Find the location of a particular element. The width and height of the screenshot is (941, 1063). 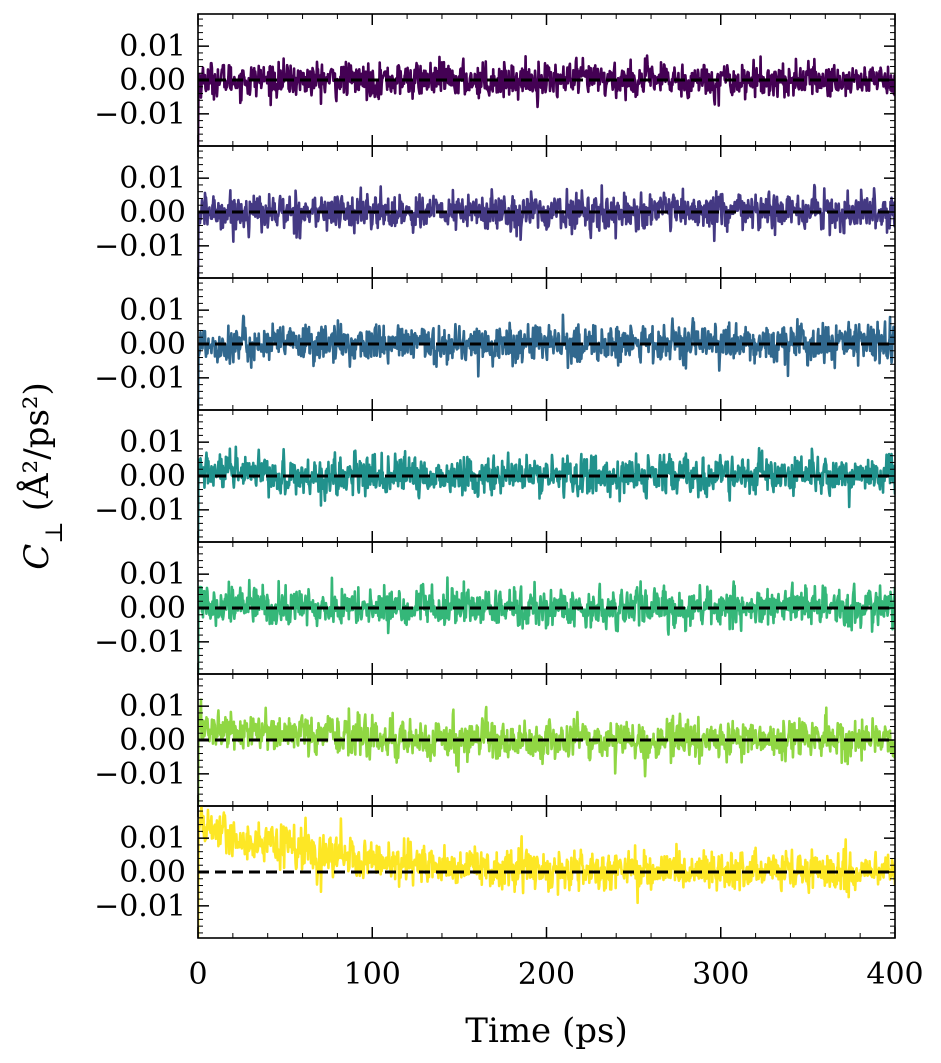

x-tick-label: 100 is located at coordinates (372, 974).